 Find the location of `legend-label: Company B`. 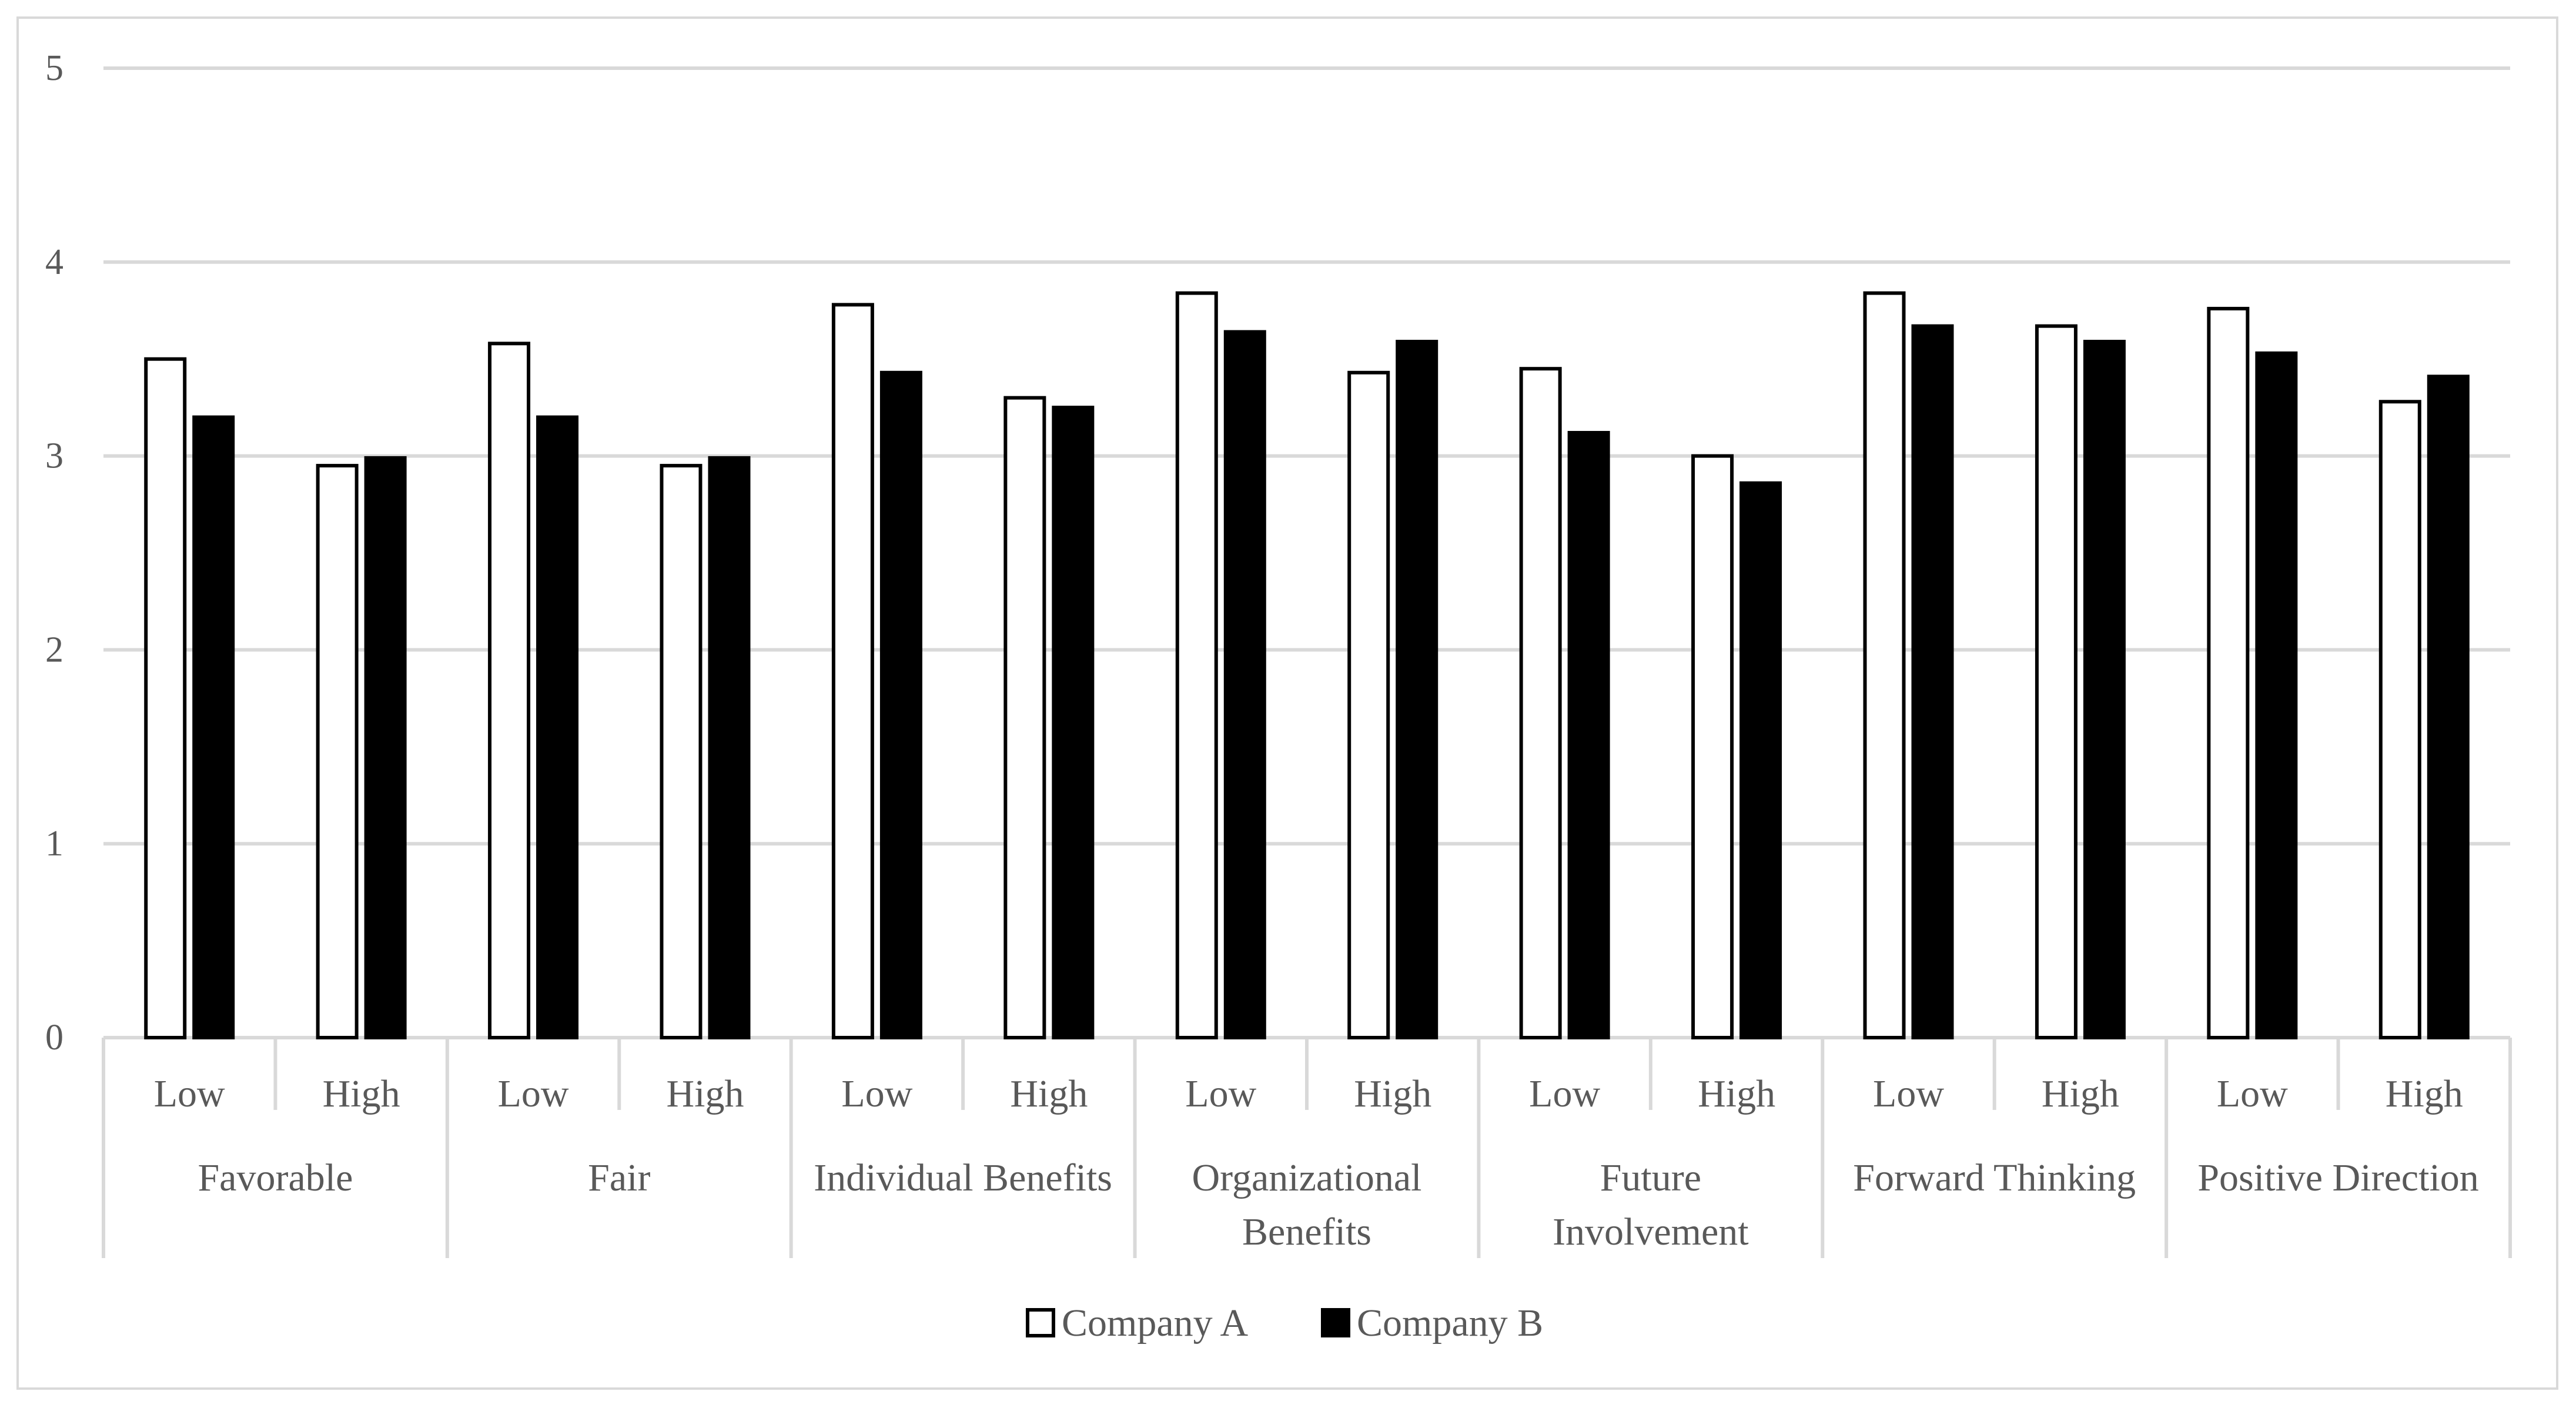

legend-label: Company B is located at coordinates (1450, 1323).